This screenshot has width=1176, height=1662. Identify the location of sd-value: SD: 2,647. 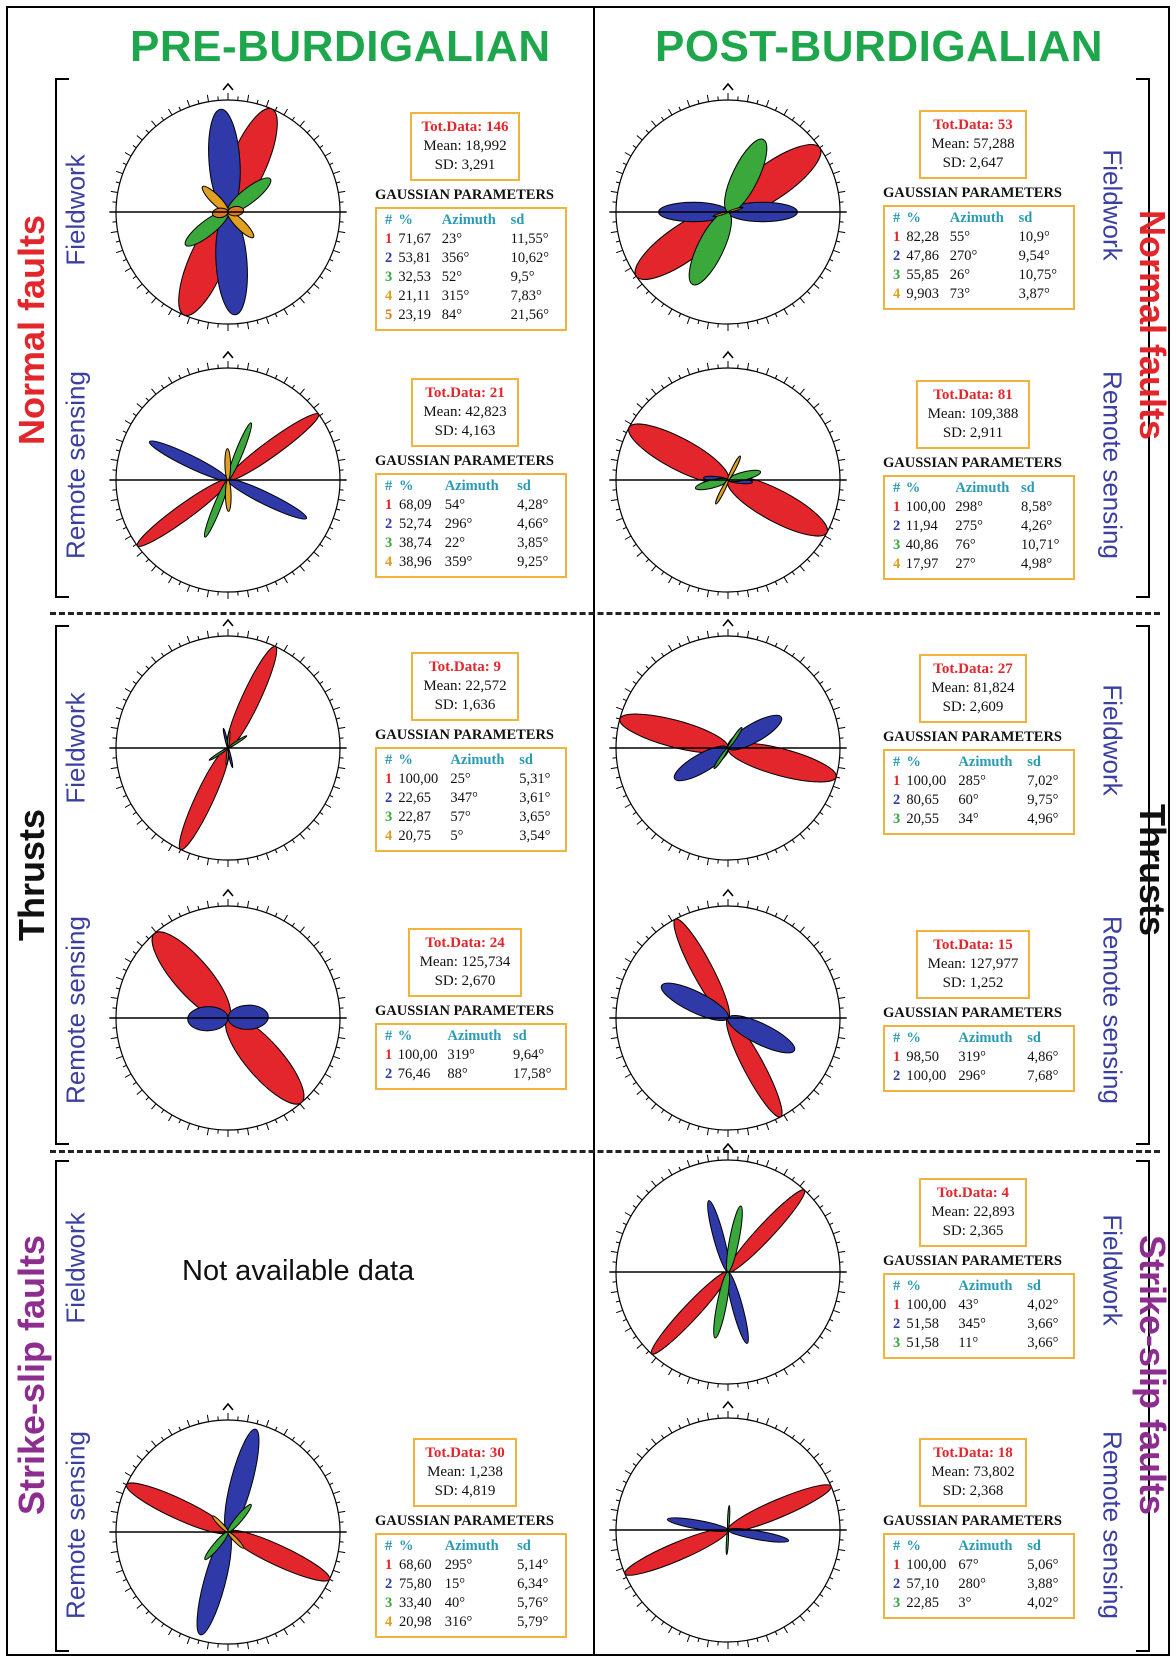
(973, 163).